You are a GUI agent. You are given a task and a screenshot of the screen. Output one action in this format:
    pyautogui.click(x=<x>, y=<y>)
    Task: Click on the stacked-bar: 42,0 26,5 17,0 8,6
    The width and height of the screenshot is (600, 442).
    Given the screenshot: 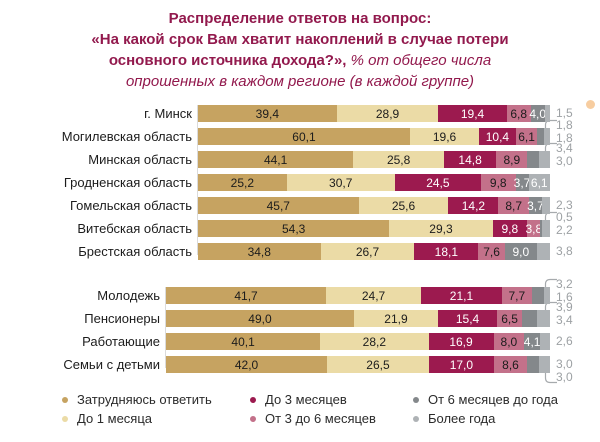 What is the action you would take?
    pyautogui.click(x=358, y=364)
    